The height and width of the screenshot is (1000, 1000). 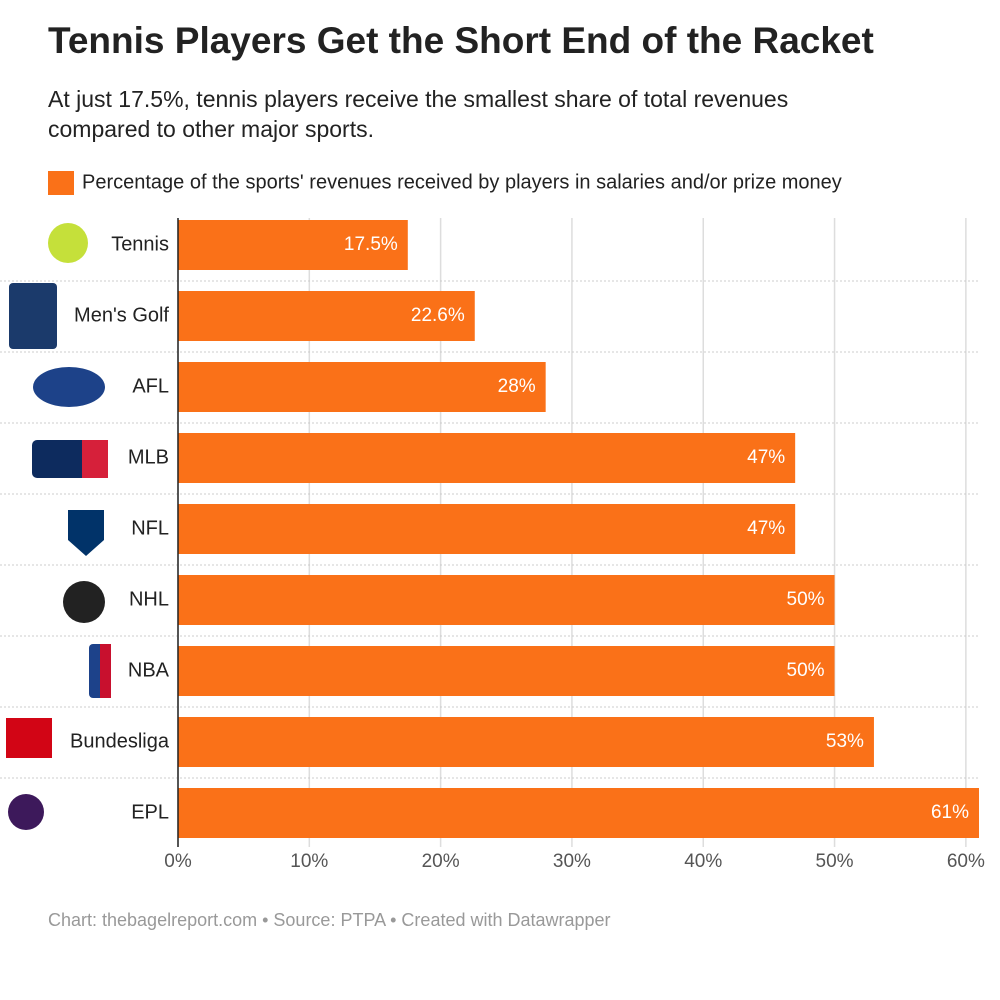 I want to click on legend-swatch, so click(x=61, y=183).